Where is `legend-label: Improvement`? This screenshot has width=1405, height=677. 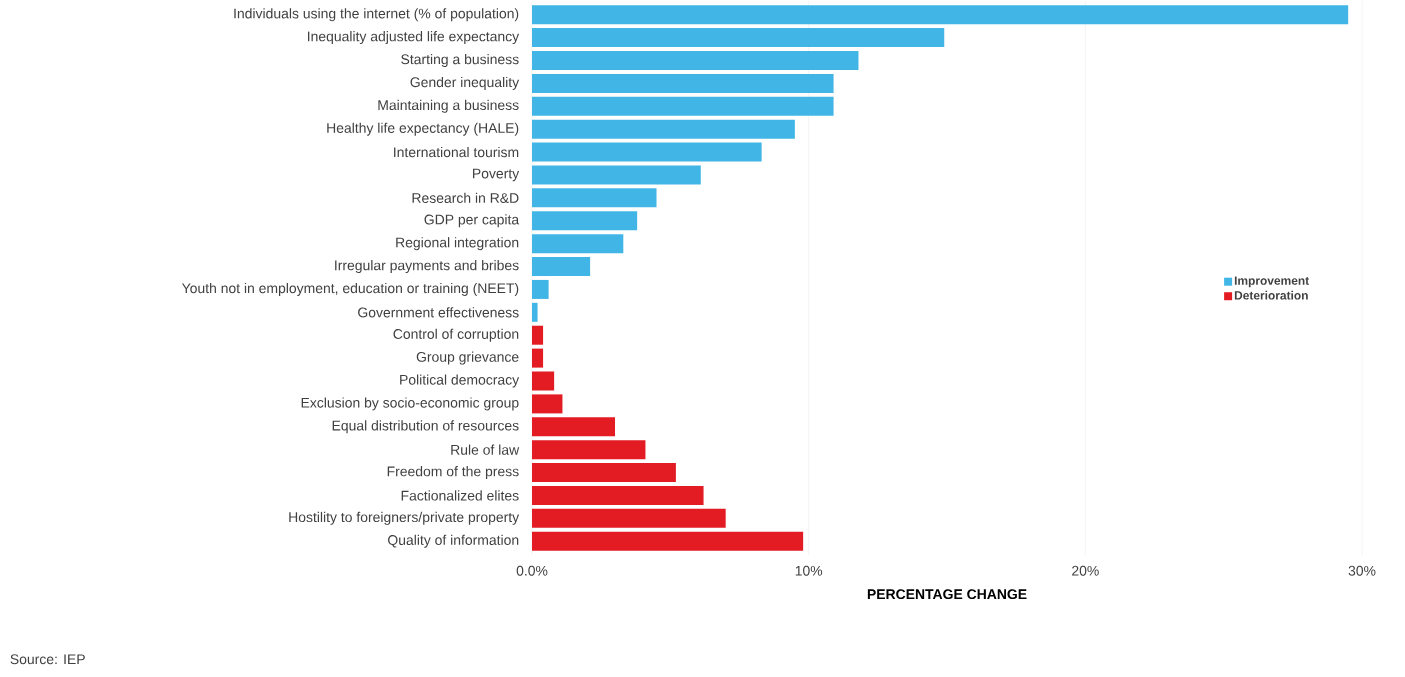
legend-label: Improvement is located at coordinates (1272, 282).